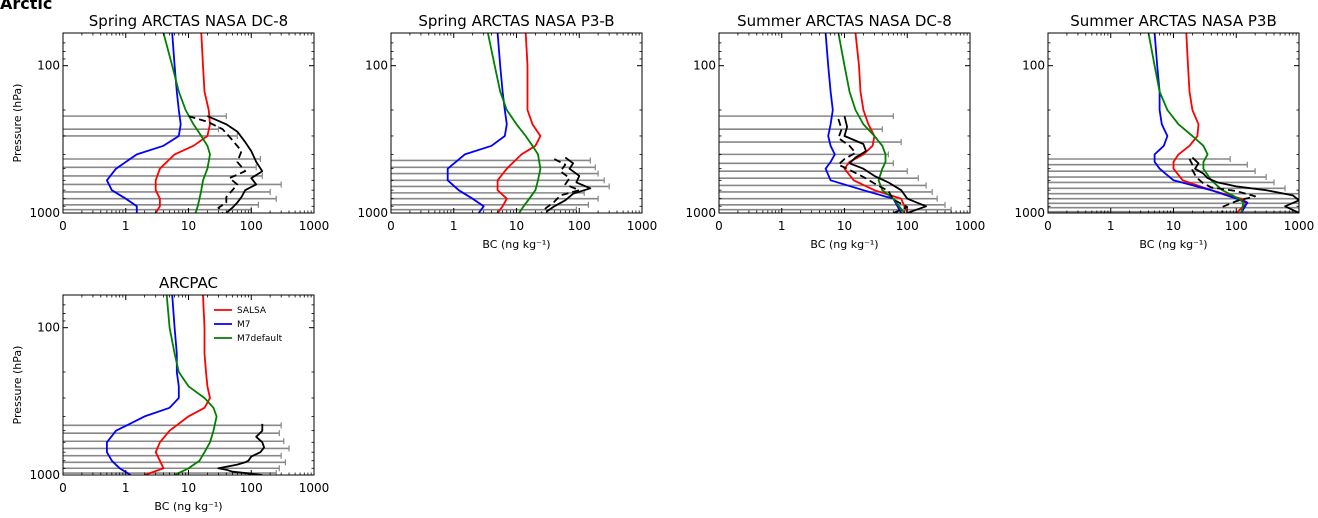  Describe the element at coordinates (244, 325) in the screenshot. I see `legend-label-m7: M7` at that location.